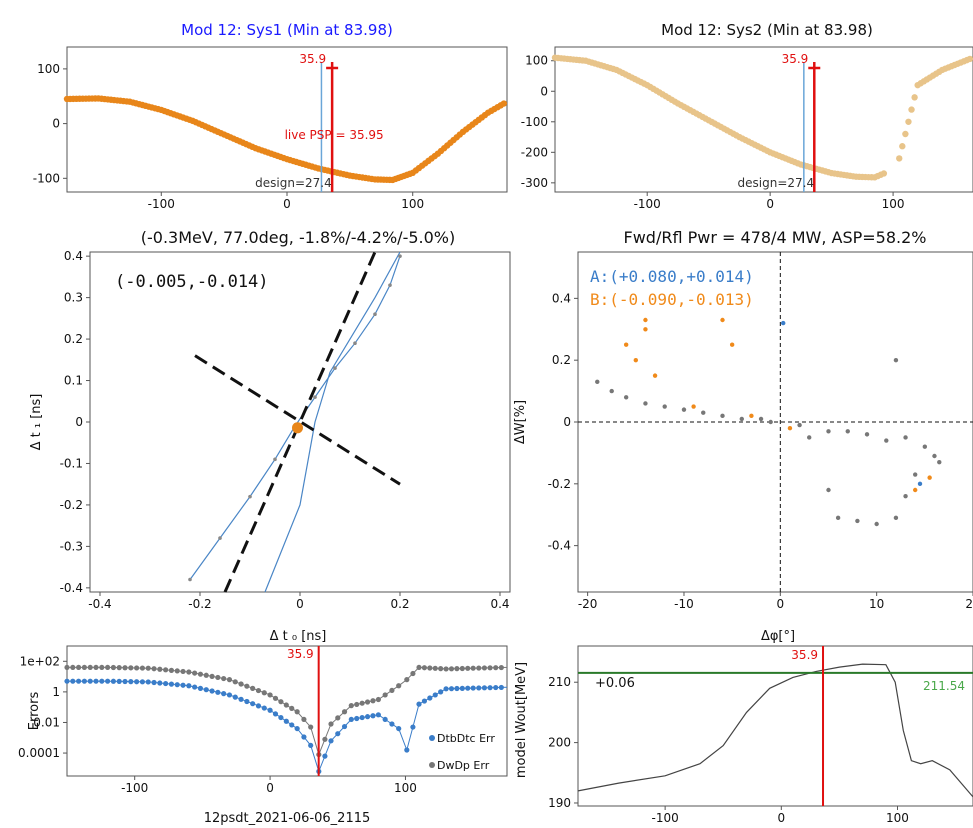  What do you see at coordinates (48, 69) in the screenshot?
I see `sys1-ytick-label-0: 100` at bounding box center [48, 69].